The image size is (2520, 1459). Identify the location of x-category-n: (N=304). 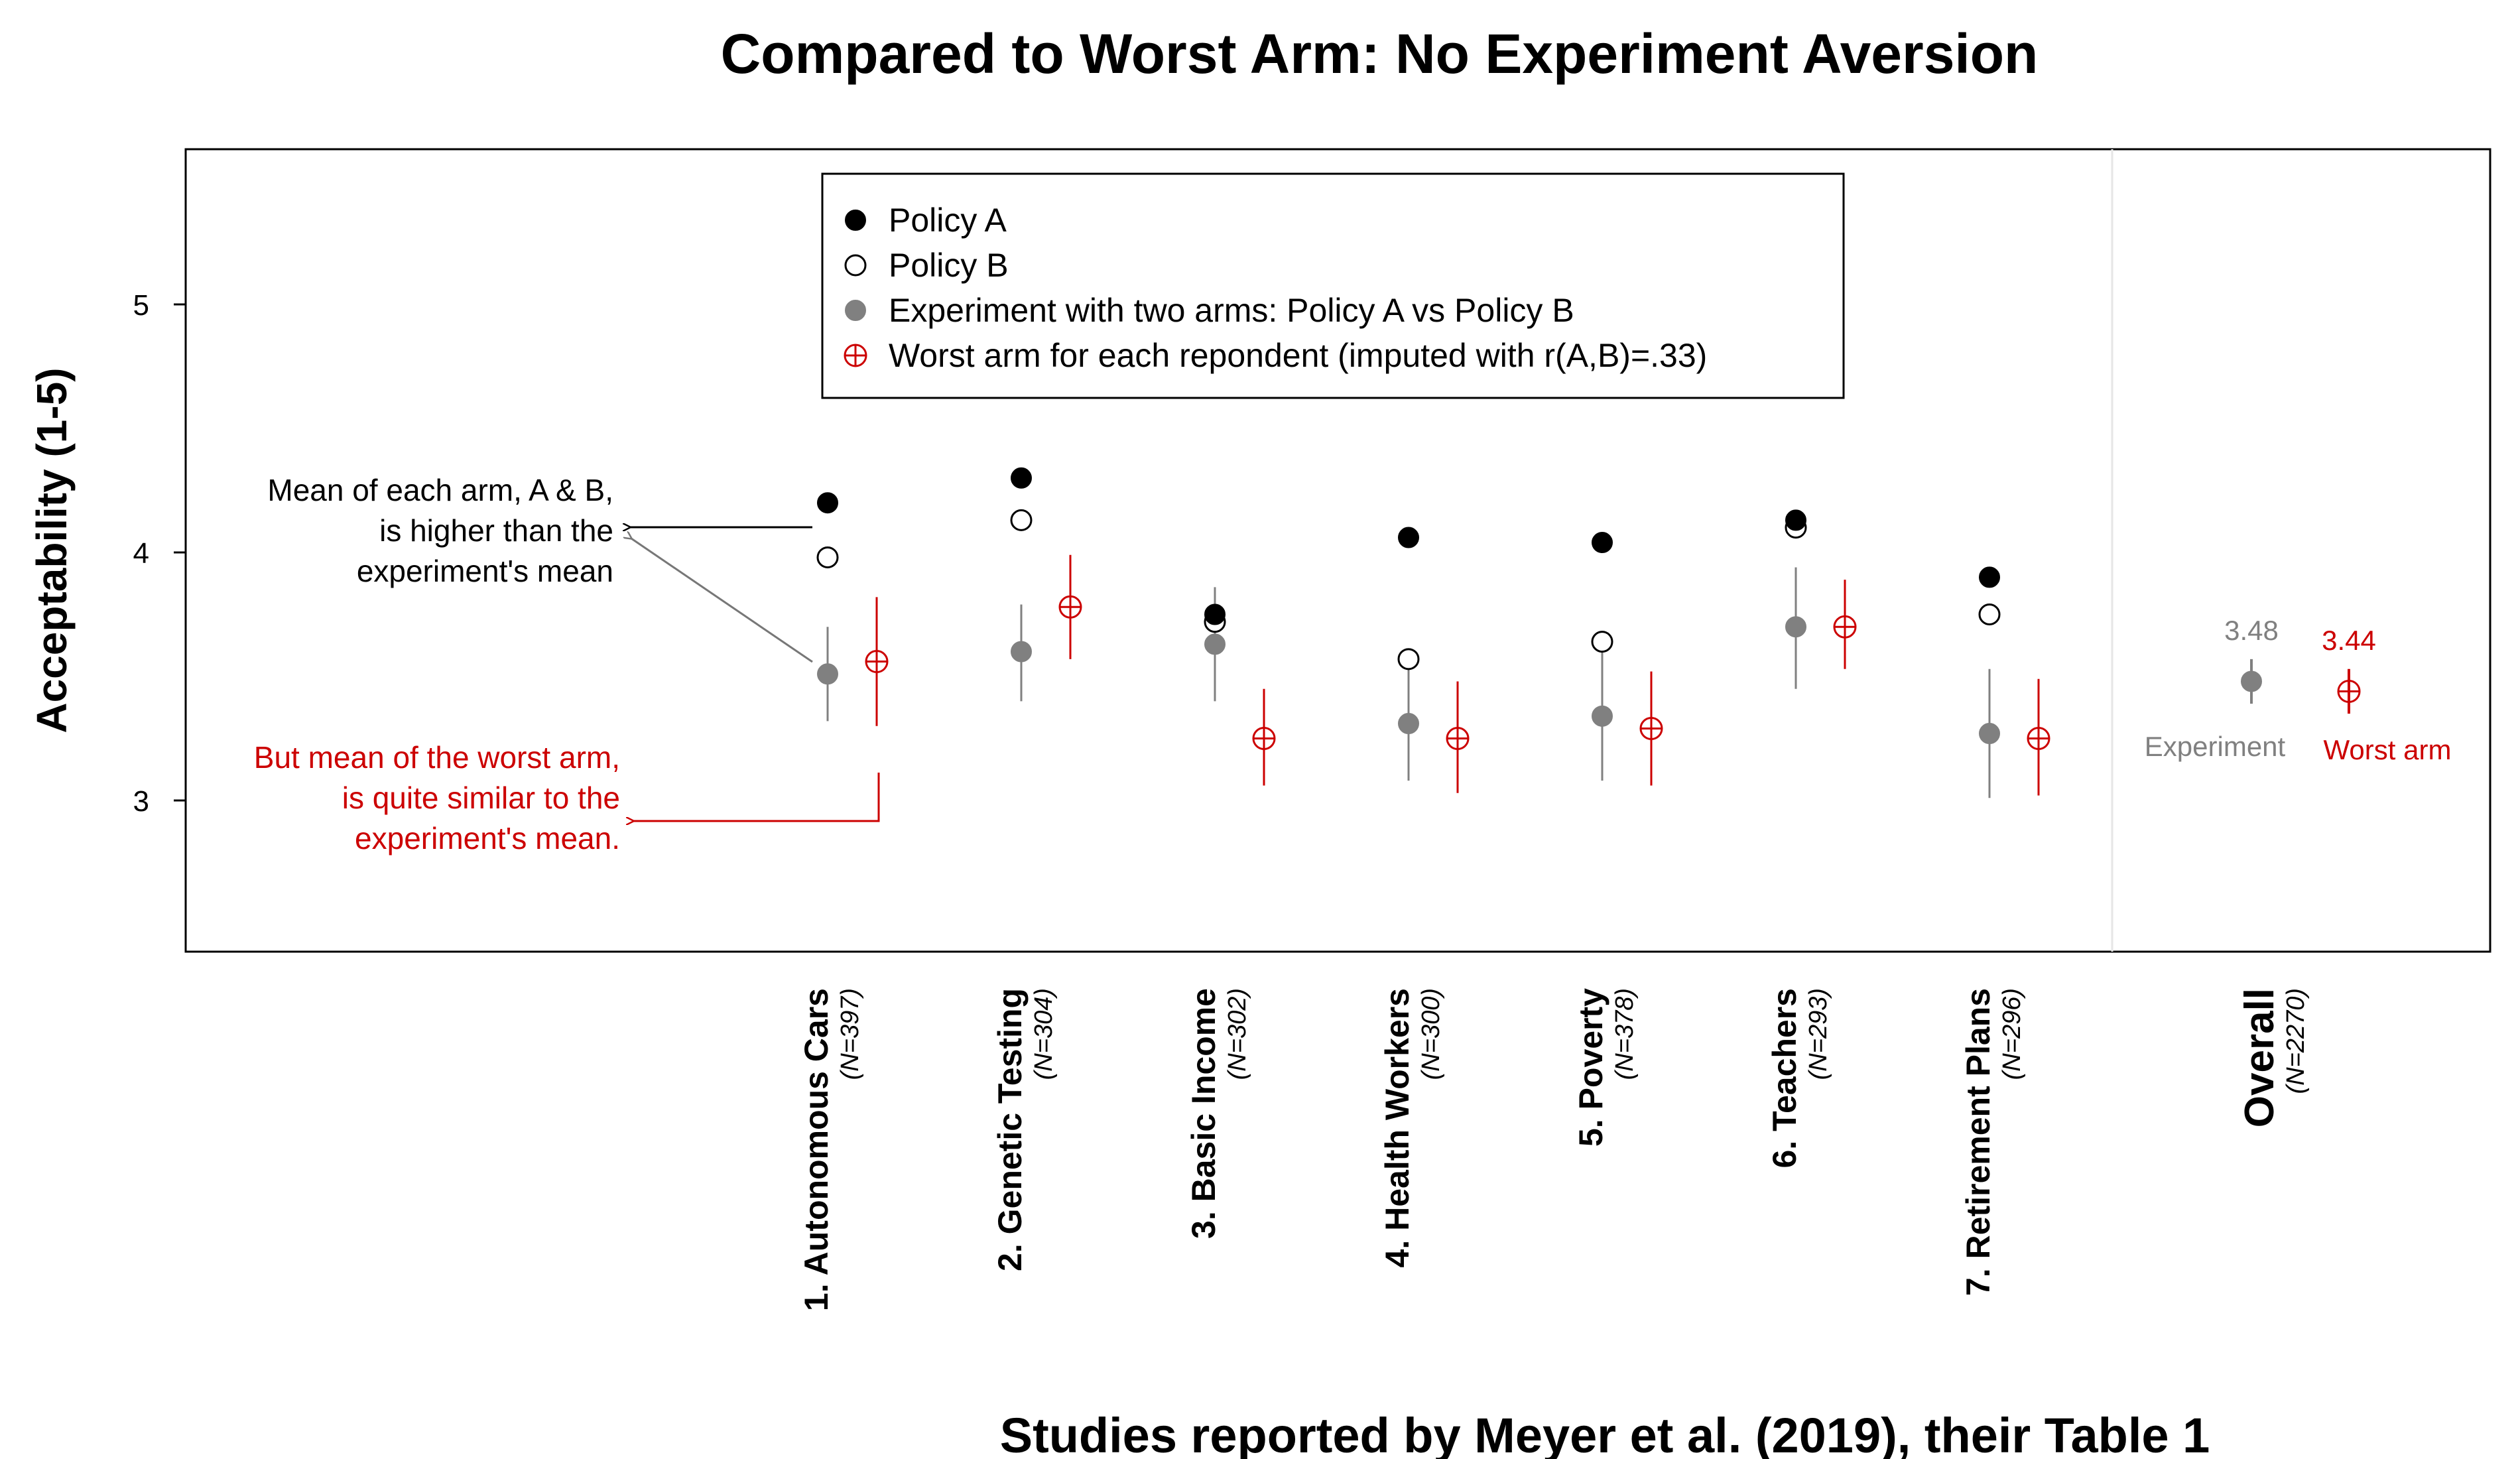
(1044, 1034).